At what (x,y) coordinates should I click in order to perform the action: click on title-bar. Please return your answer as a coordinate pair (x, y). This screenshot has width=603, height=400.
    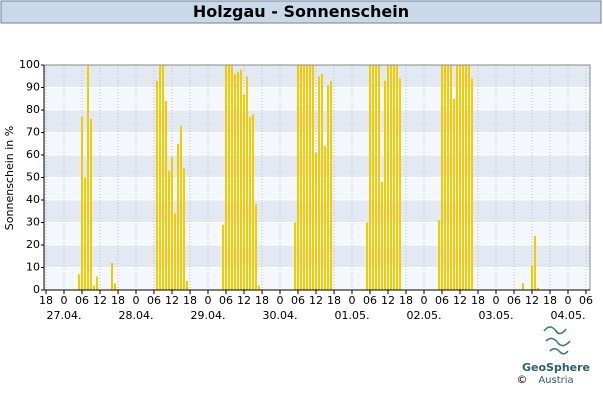
    Looking at the image, I should click on (301, 12).